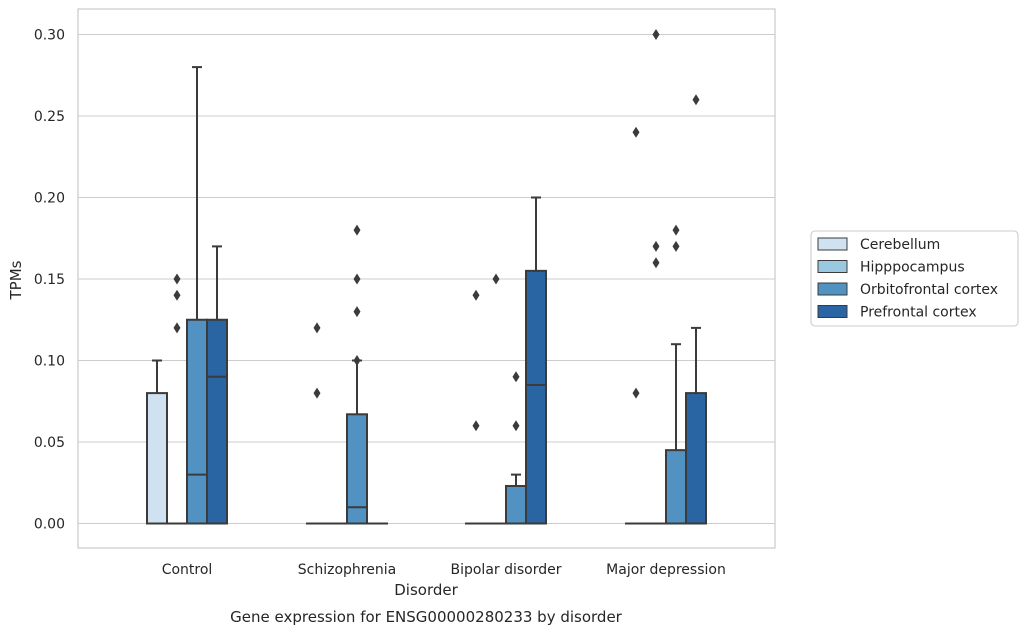 The height and width of the screenshot is (634, 1028). I want to click on x-tick-label: Major depression, so click(666, 570).